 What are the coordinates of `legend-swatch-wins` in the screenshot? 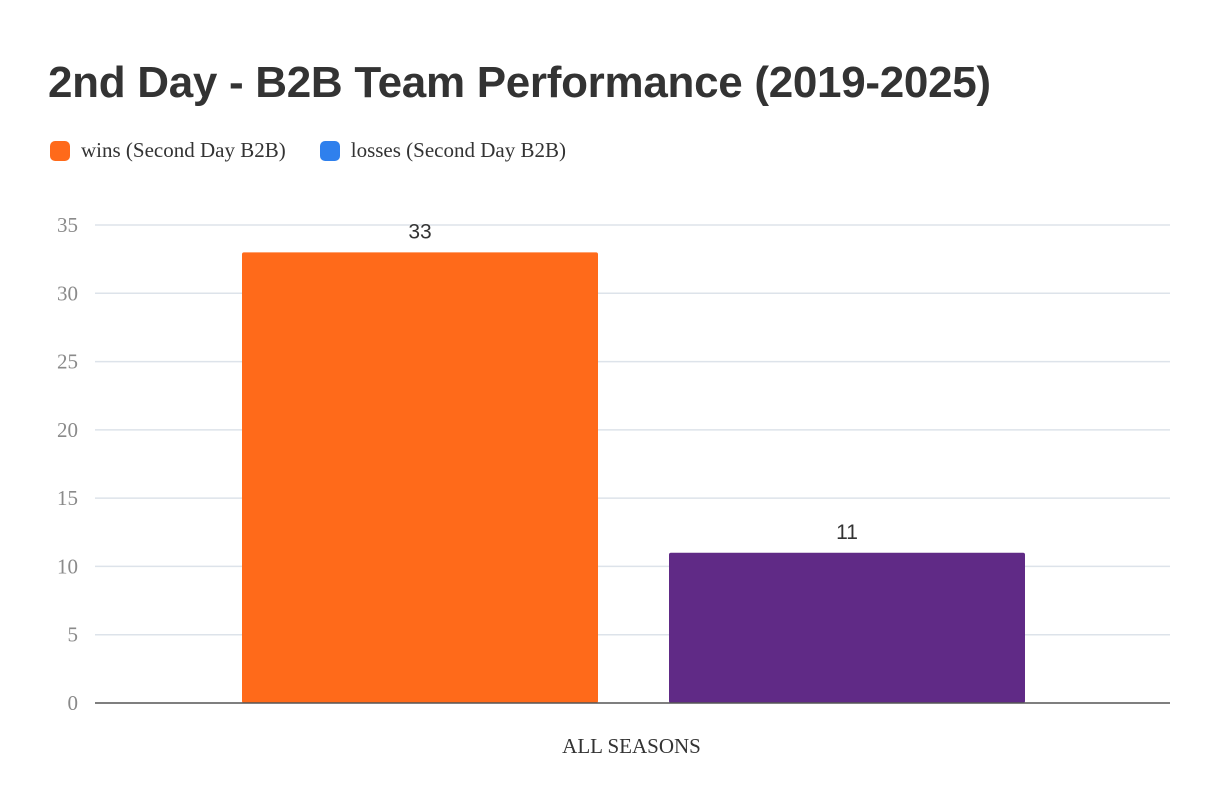 It's located at (60, 150).